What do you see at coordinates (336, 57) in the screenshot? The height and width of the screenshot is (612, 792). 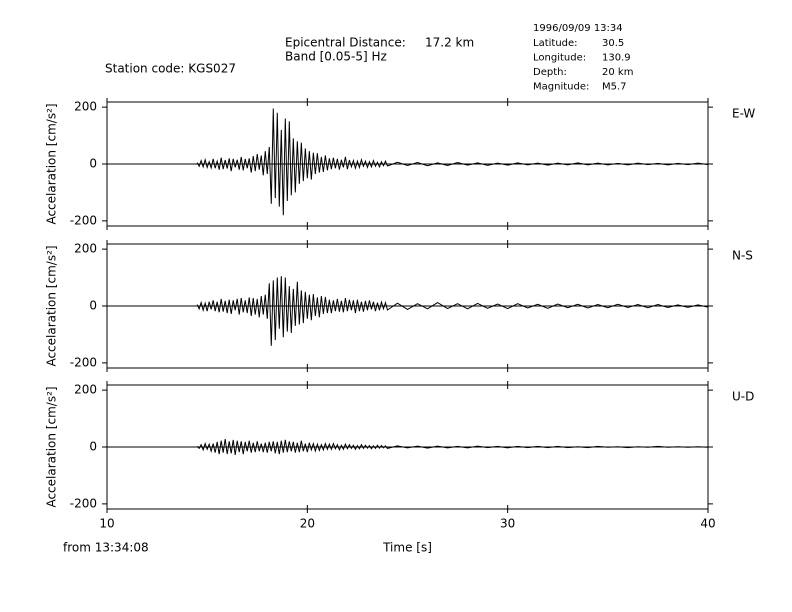 I see `band: Band [0.05-5] Hz` at bounding box center [336, 57].